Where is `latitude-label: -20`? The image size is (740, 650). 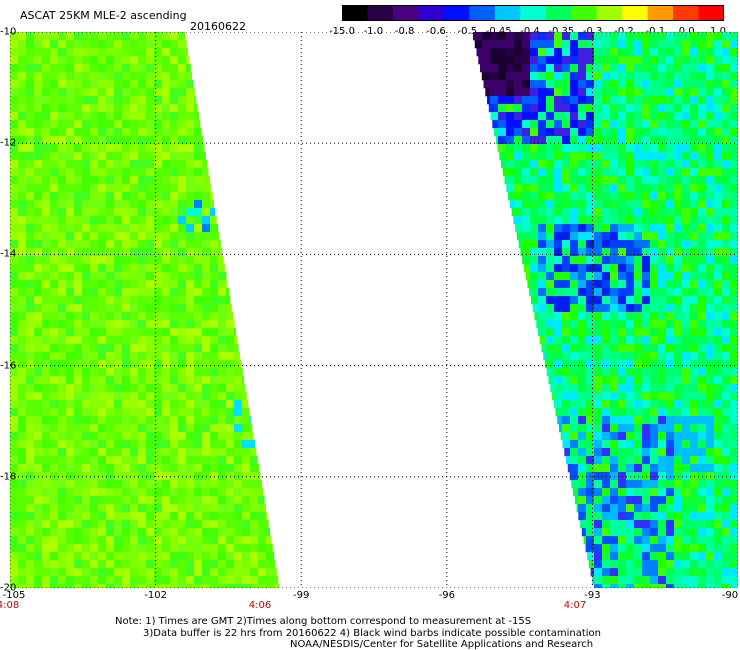
latitude-label: -20 is located at coordinates (8, 588).